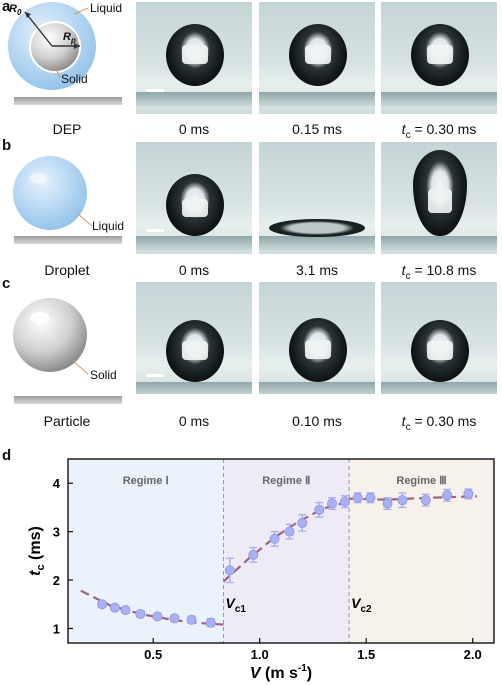  Describe the element at coordinates (56, 628) in the screenshot. I see `y-tick-label-1: 1` at that location.